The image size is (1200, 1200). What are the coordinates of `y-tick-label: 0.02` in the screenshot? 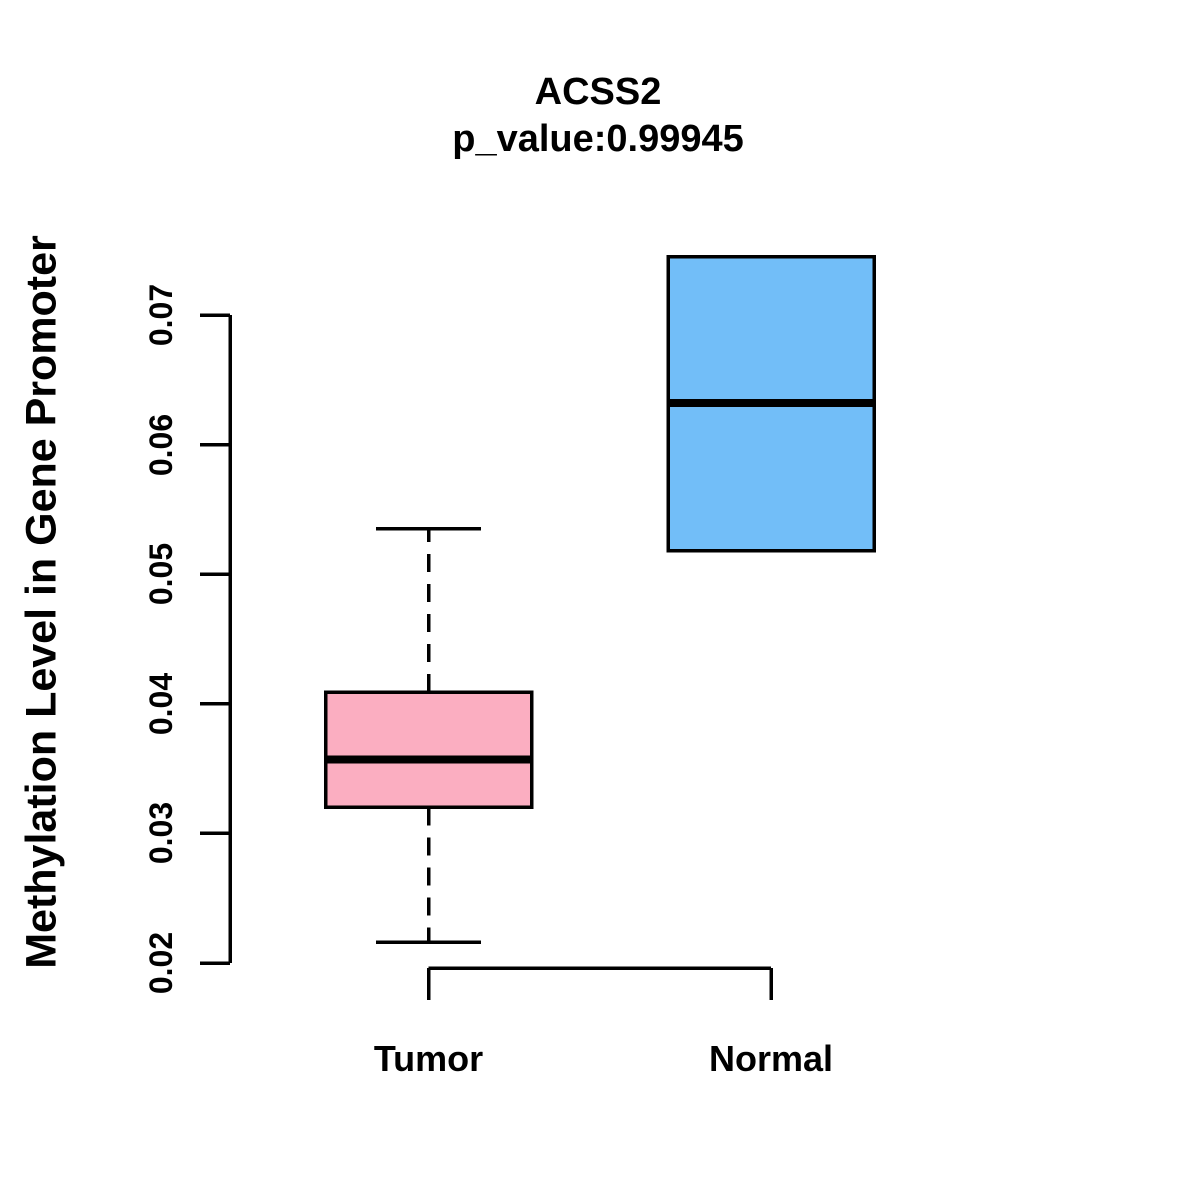 It's located at (161, 963).